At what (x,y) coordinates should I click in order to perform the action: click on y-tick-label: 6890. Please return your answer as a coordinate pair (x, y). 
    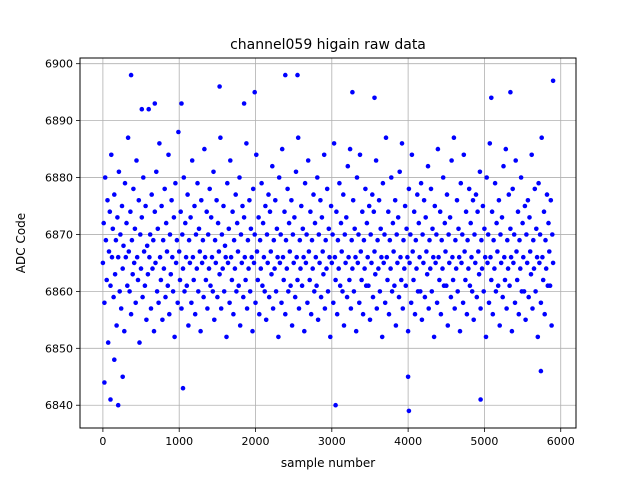
    Looking at the image, I should click on (59, 121).